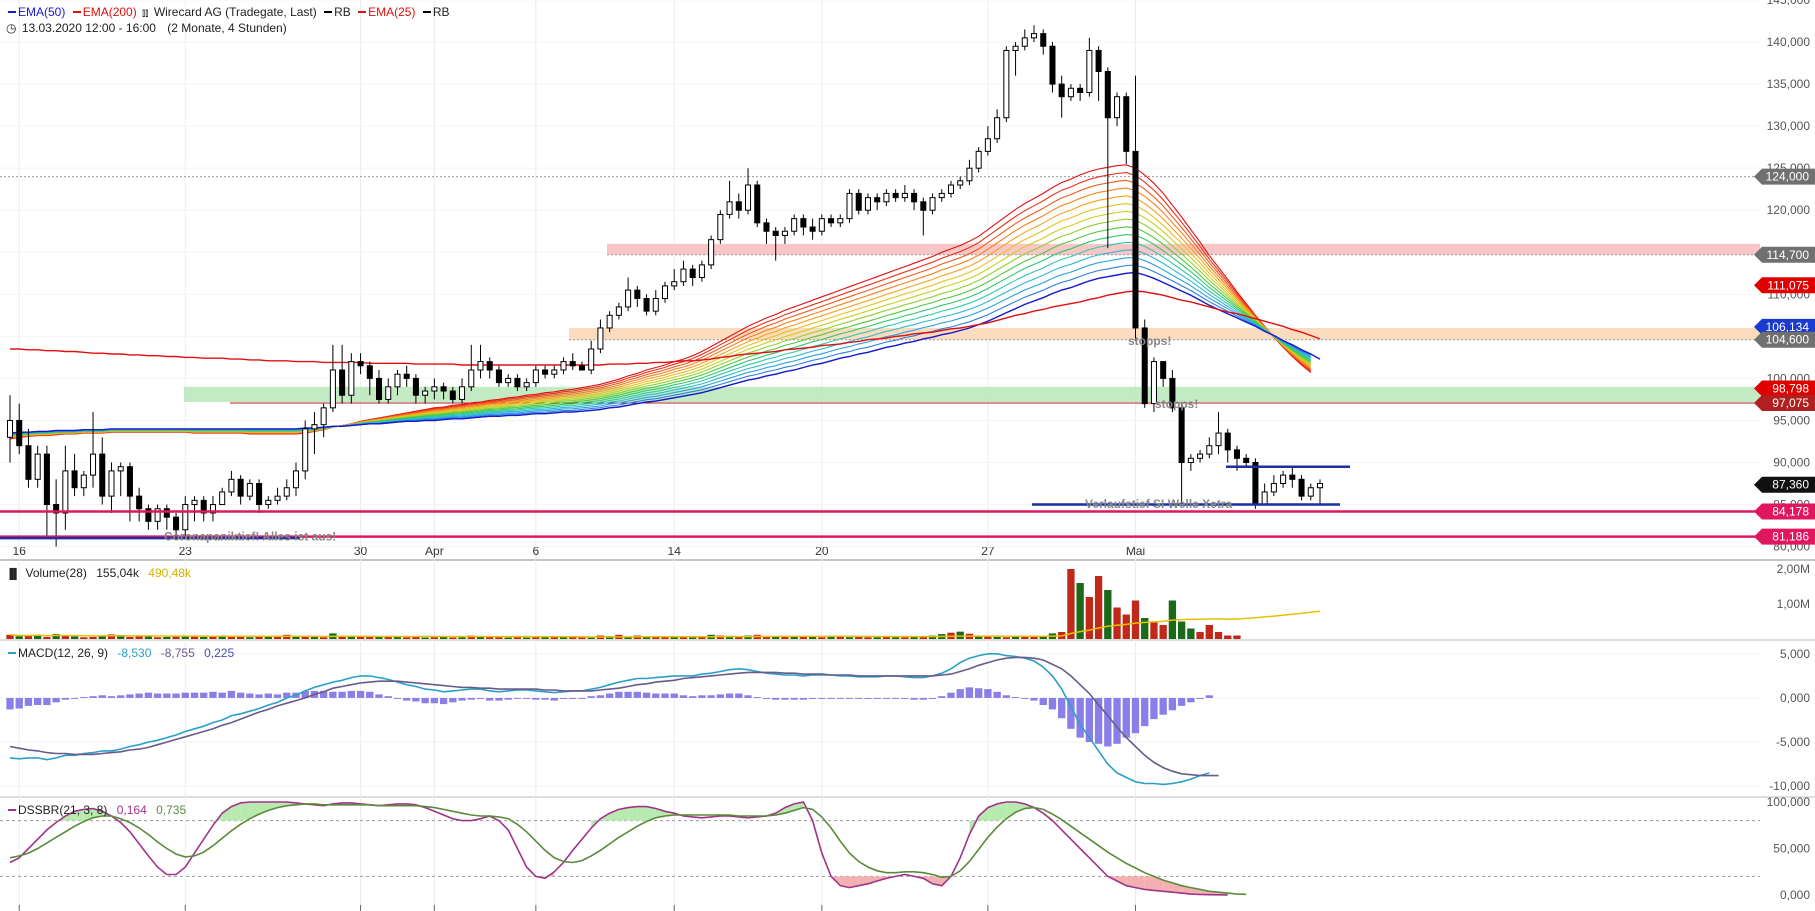 Image resolution: width=1815 pixels, height=911 pixels. Describe the element at coordinates (56, 573) in the screenshot. I see `volume-label: Volume(28)` at that location.